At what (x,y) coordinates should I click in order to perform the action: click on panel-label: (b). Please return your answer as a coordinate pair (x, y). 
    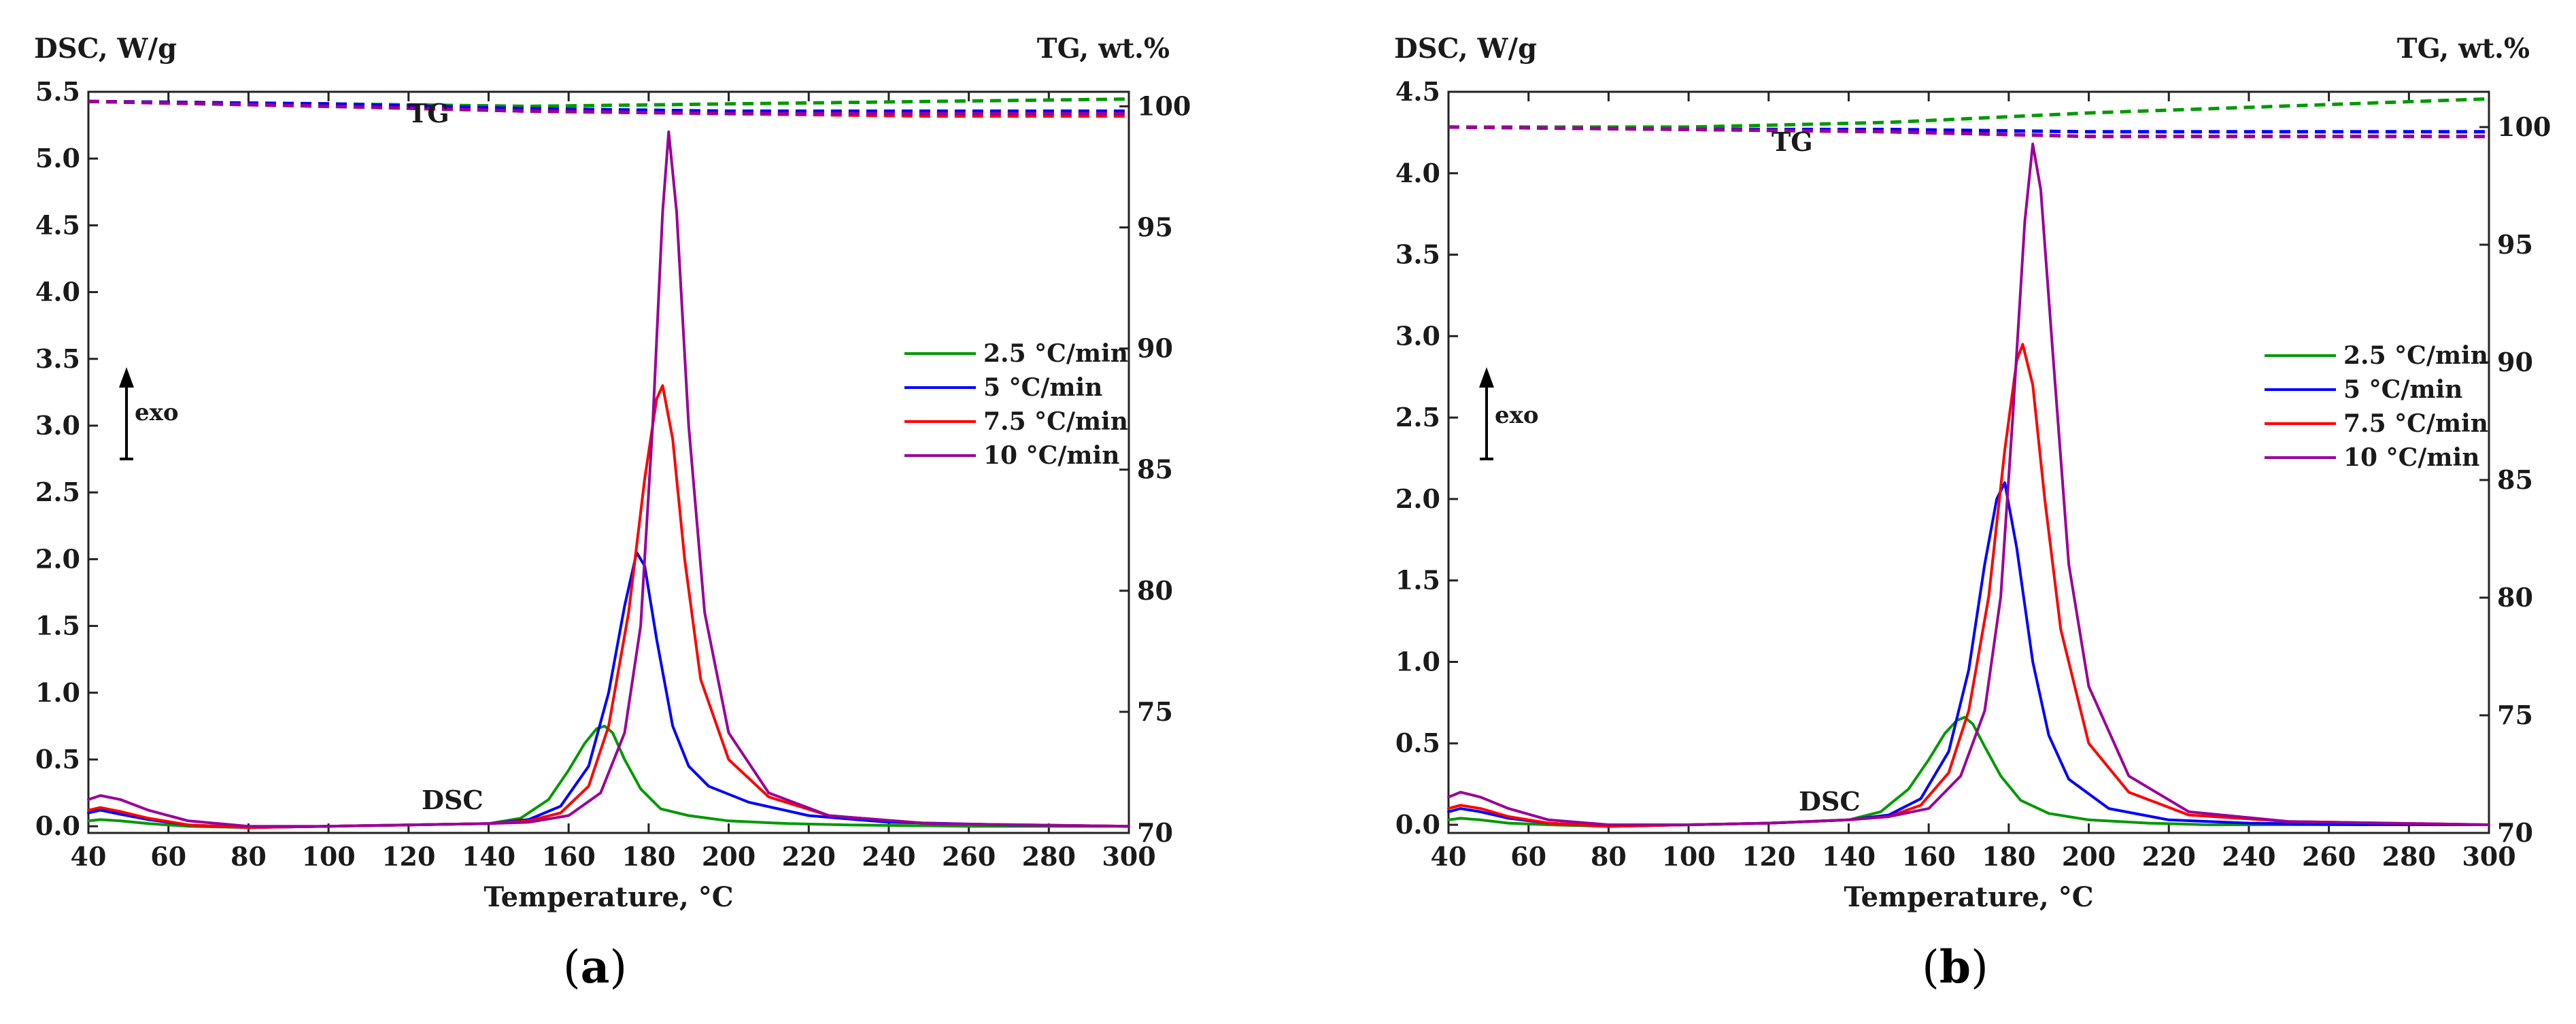
    Looking at the image, I should click on (1955, 966).